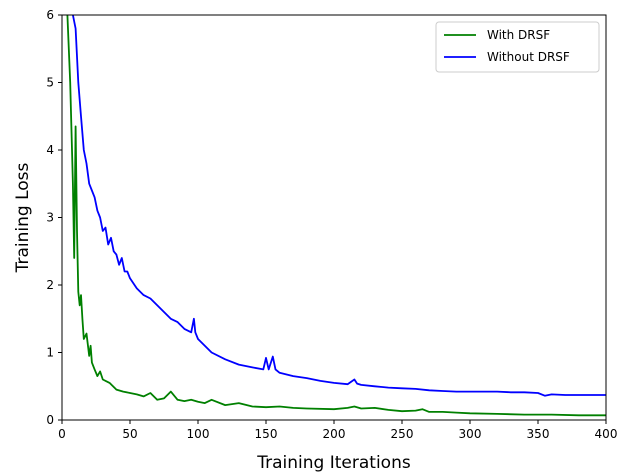  Describe the element at coordinates (538, 434) in the screenshot. I see `x-tick-label: 350` at that location.